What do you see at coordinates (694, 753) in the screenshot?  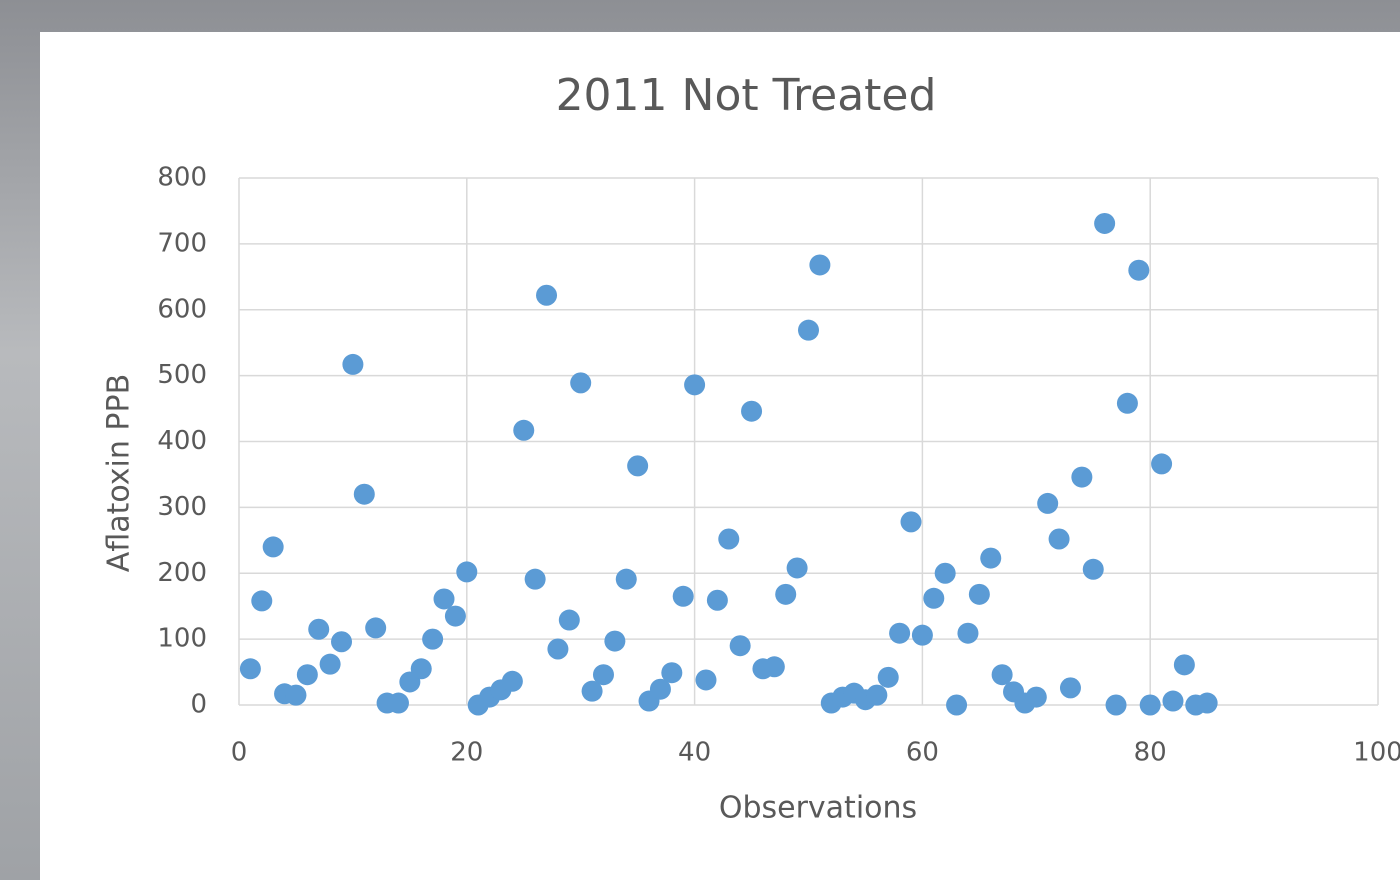 I see `x-tick-label: 40` at bounding box center [694, 753].